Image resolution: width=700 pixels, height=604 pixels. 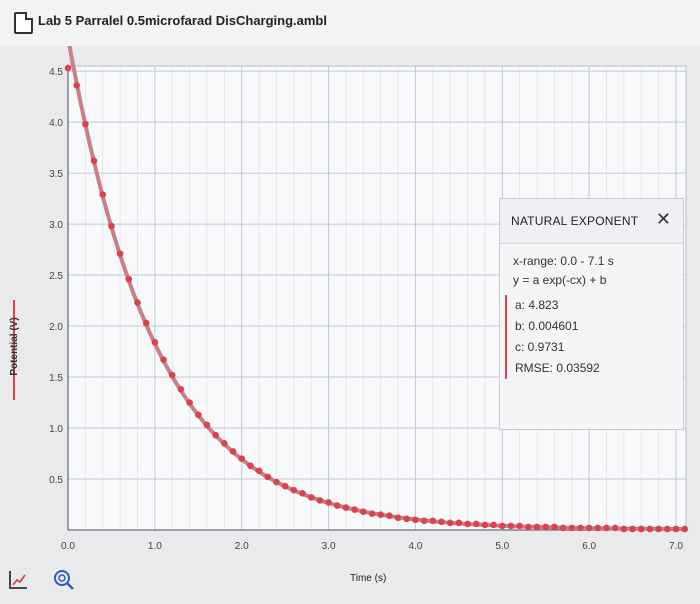 I want to click on y-tick-label: 3.5, so click(x=56, y=174).